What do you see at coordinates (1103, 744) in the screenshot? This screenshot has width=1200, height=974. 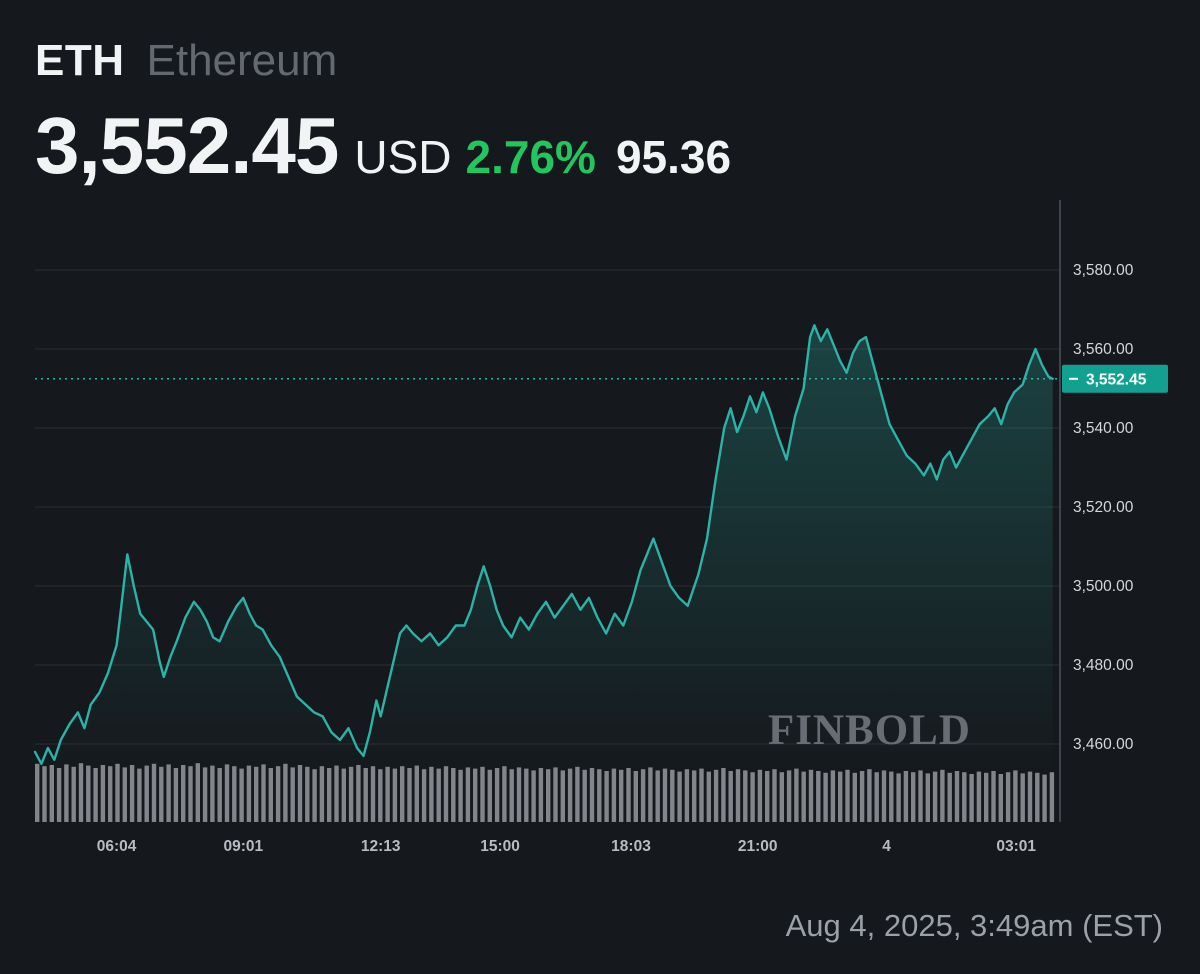 I see `svg-text: 3,460.00` at bounding box center [1103, 744].